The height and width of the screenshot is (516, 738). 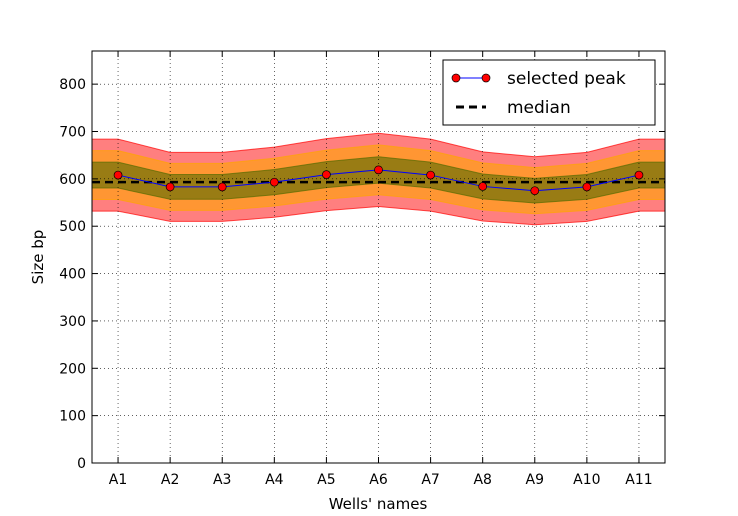 What do you see at coordinates (430, 480) in the screenshot?
I see `x-tick-label: A7` at bounding box center [430, 480].